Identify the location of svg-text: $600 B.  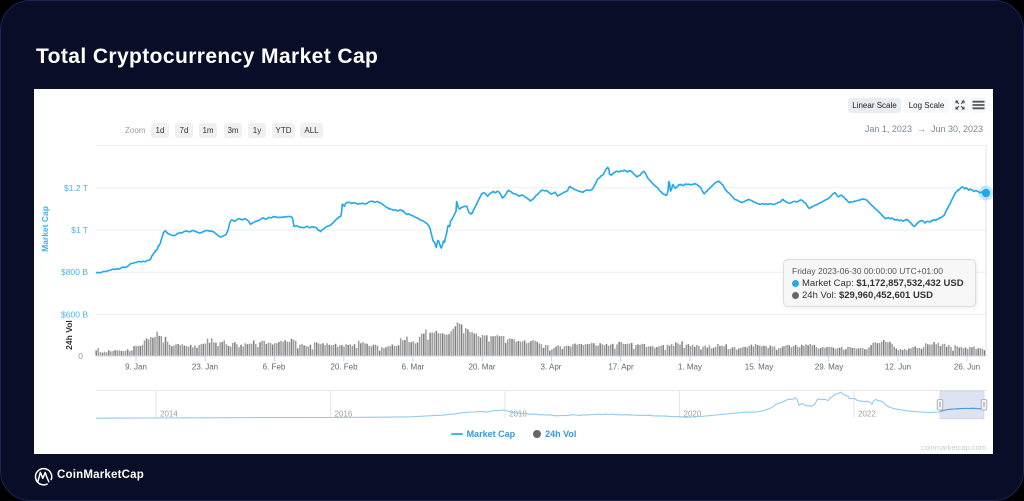
(74, 315).